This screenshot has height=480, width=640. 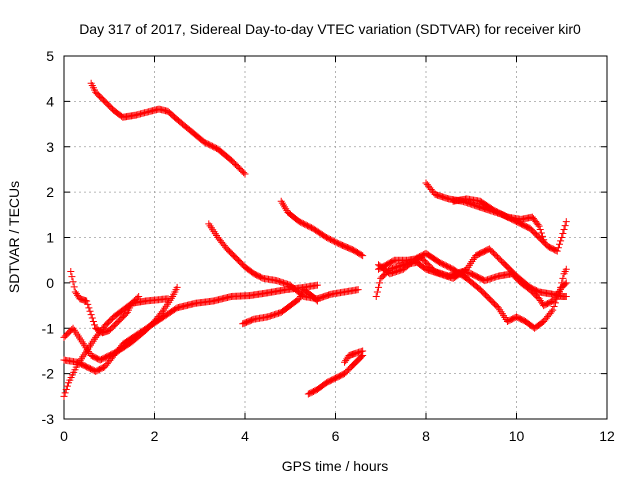 I want to click on x-tick-label: 4, so click(x=245, y=436).